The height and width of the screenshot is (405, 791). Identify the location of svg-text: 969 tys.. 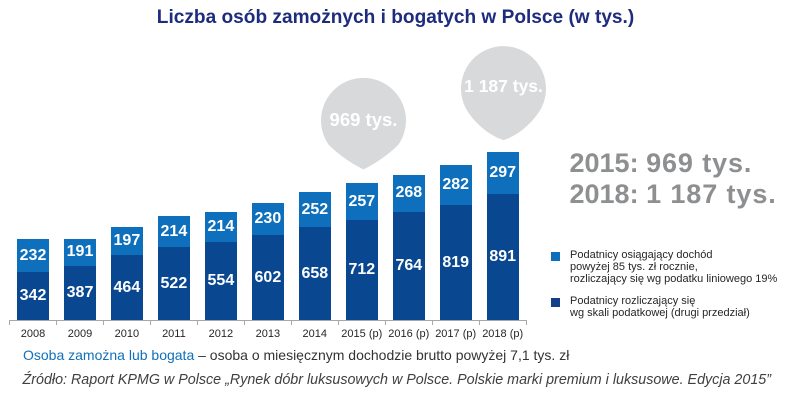
(363, 119).